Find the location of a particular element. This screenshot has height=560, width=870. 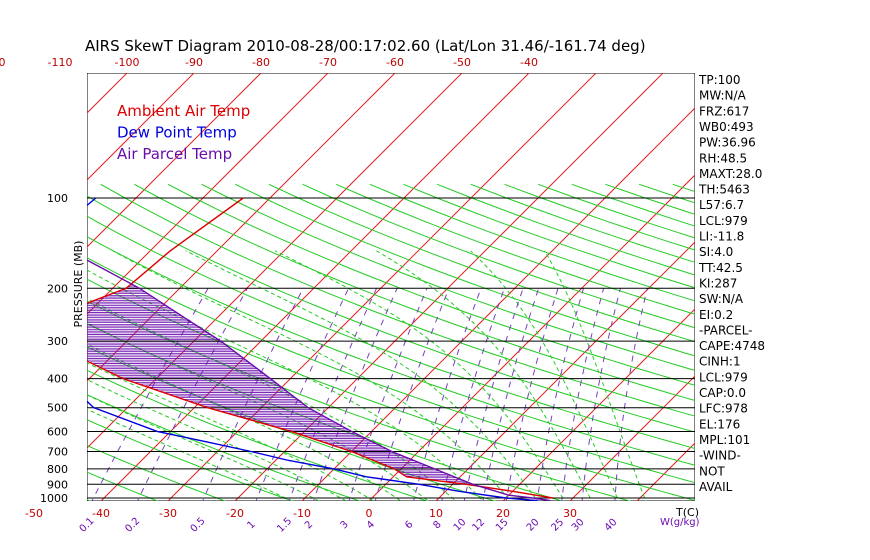

index-entry: L57:6.7 is located at coordinates (721, 205).